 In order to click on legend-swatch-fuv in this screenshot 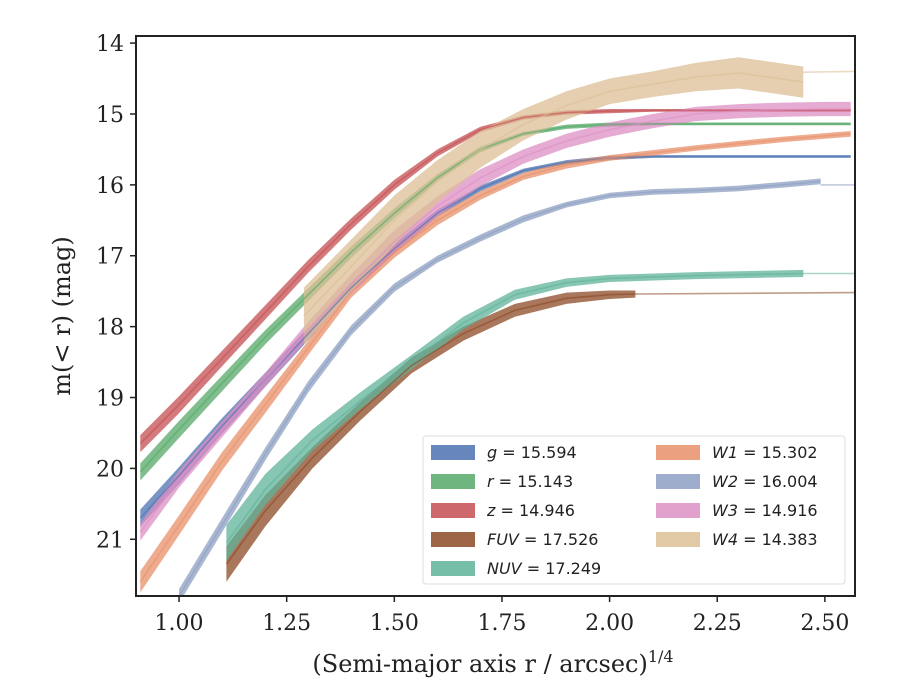, I will do `click(453, 539)`.